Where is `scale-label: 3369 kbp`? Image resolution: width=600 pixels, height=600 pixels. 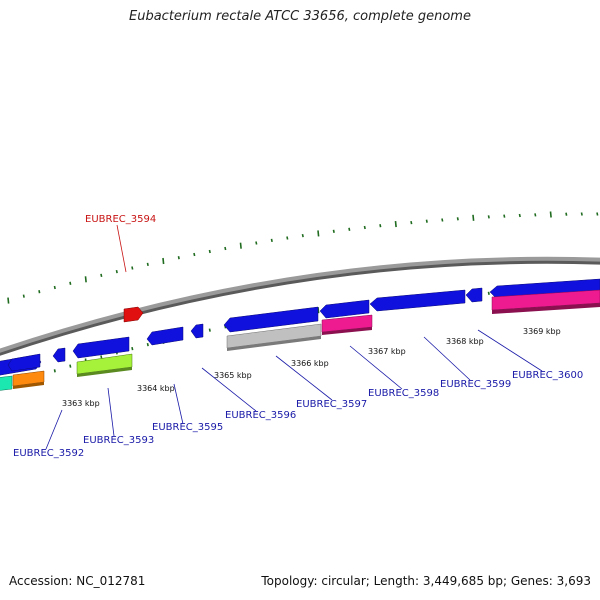 scale-label: 3369 kbp is located at coordinates (542, 331).